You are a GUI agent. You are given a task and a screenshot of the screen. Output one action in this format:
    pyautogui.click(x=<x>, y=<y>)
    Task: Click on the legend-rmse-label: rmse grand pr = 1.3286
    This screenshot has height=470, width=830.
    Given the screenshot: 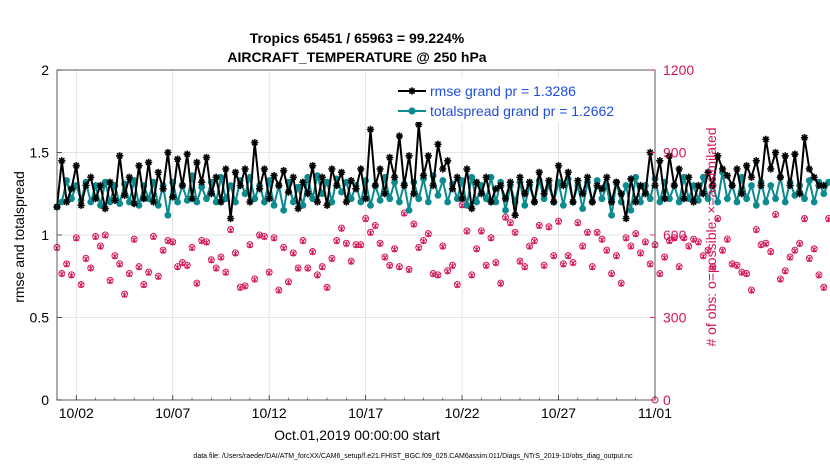 What is the action you would take?
    pyautogui.click(x=503, y=91)
    